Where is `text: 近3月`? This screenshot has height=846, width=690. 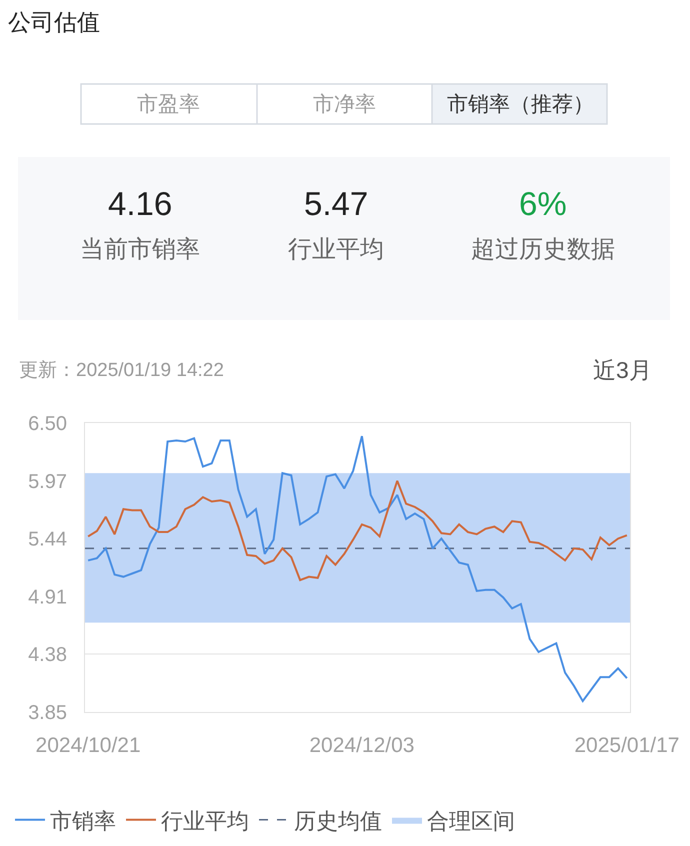 text: 近3月 is located at coordinates (622, 370).